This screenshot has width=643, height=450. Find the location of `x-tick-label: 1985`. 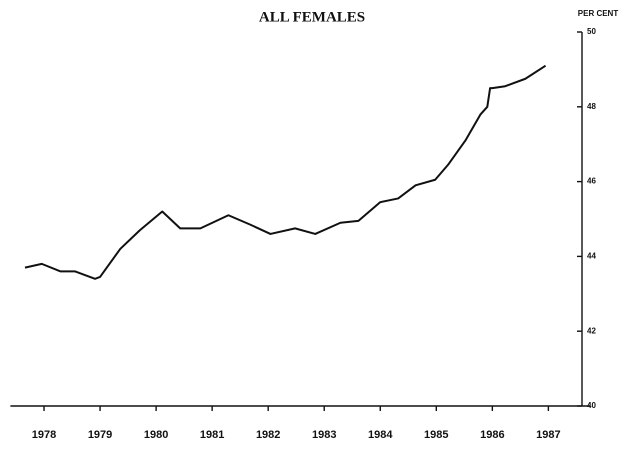

x-tick-label: 1985 is located at coordinates (436, 435).